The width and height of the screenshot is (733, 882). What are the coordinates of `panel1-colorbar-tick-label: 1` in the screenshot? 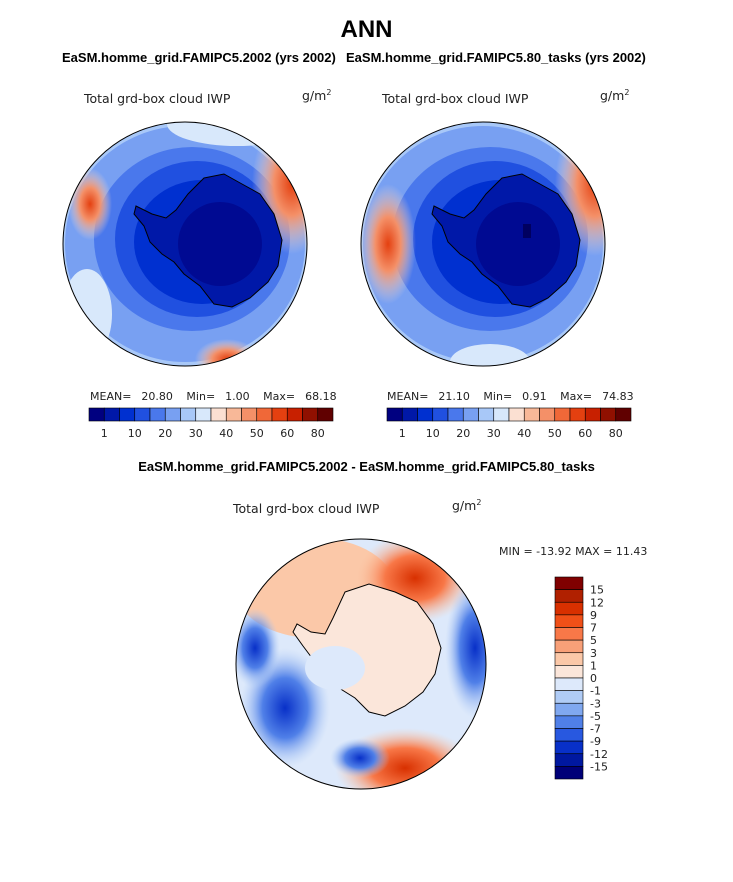 It's located at (104, 433).